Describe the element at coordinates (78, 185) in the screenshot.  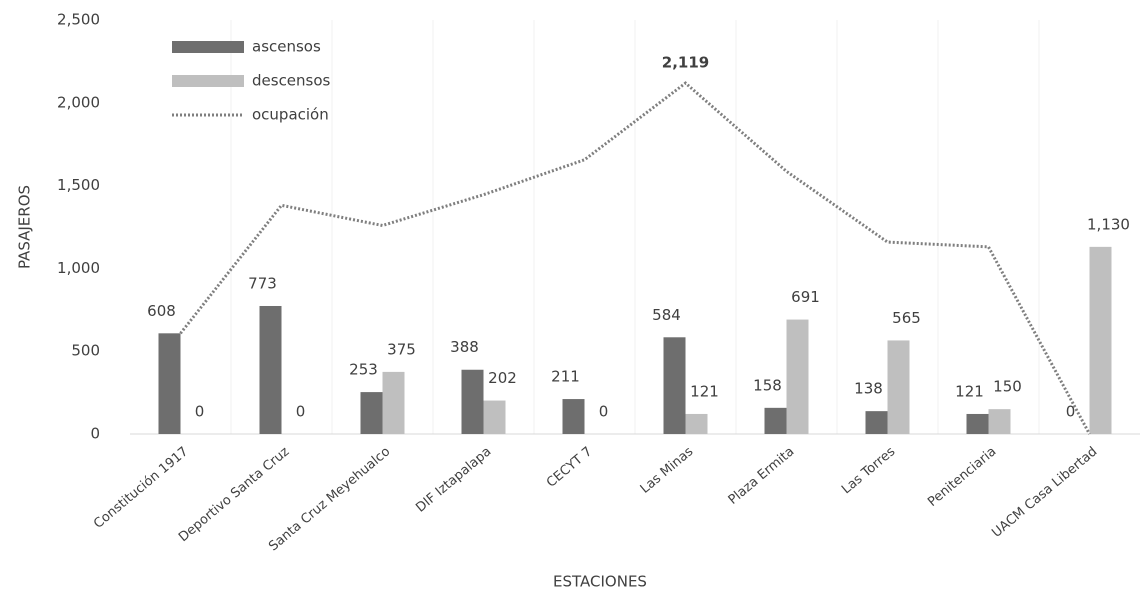
I see `y-tick-label: 1,500` at that location.